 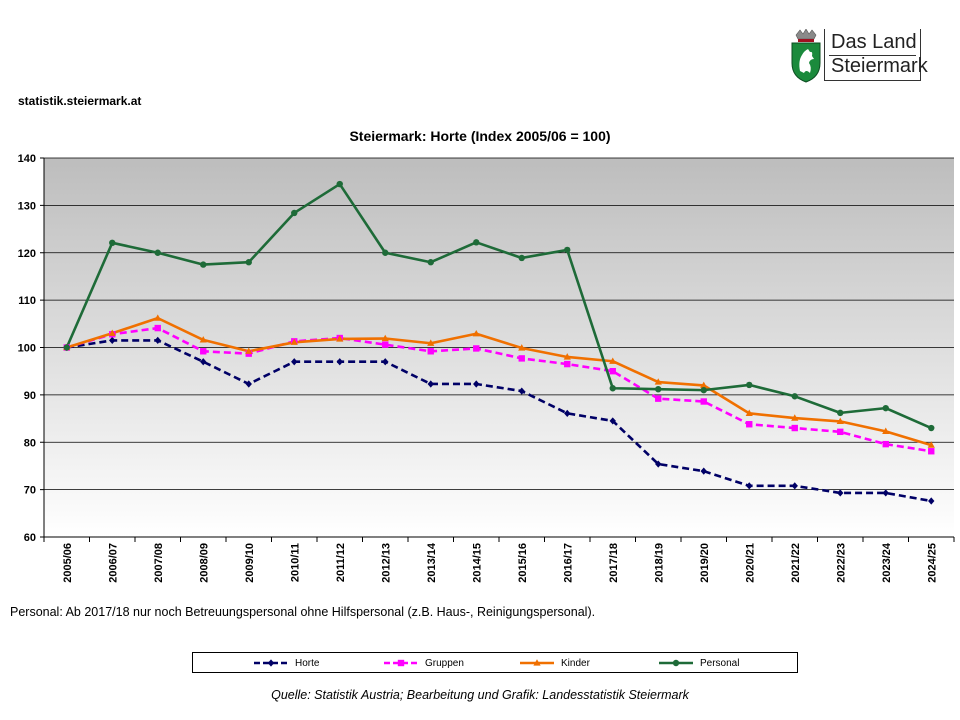 I want to click on land-steiermark-logo: Das Land Steiermark, so click(x=859, y=55).